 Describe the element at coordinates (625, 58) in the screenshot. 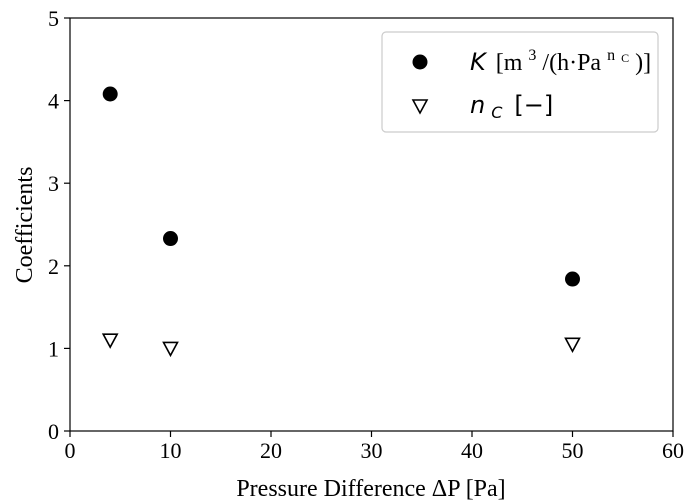

I see `legend-k-units-sup-sub: C` at that location.